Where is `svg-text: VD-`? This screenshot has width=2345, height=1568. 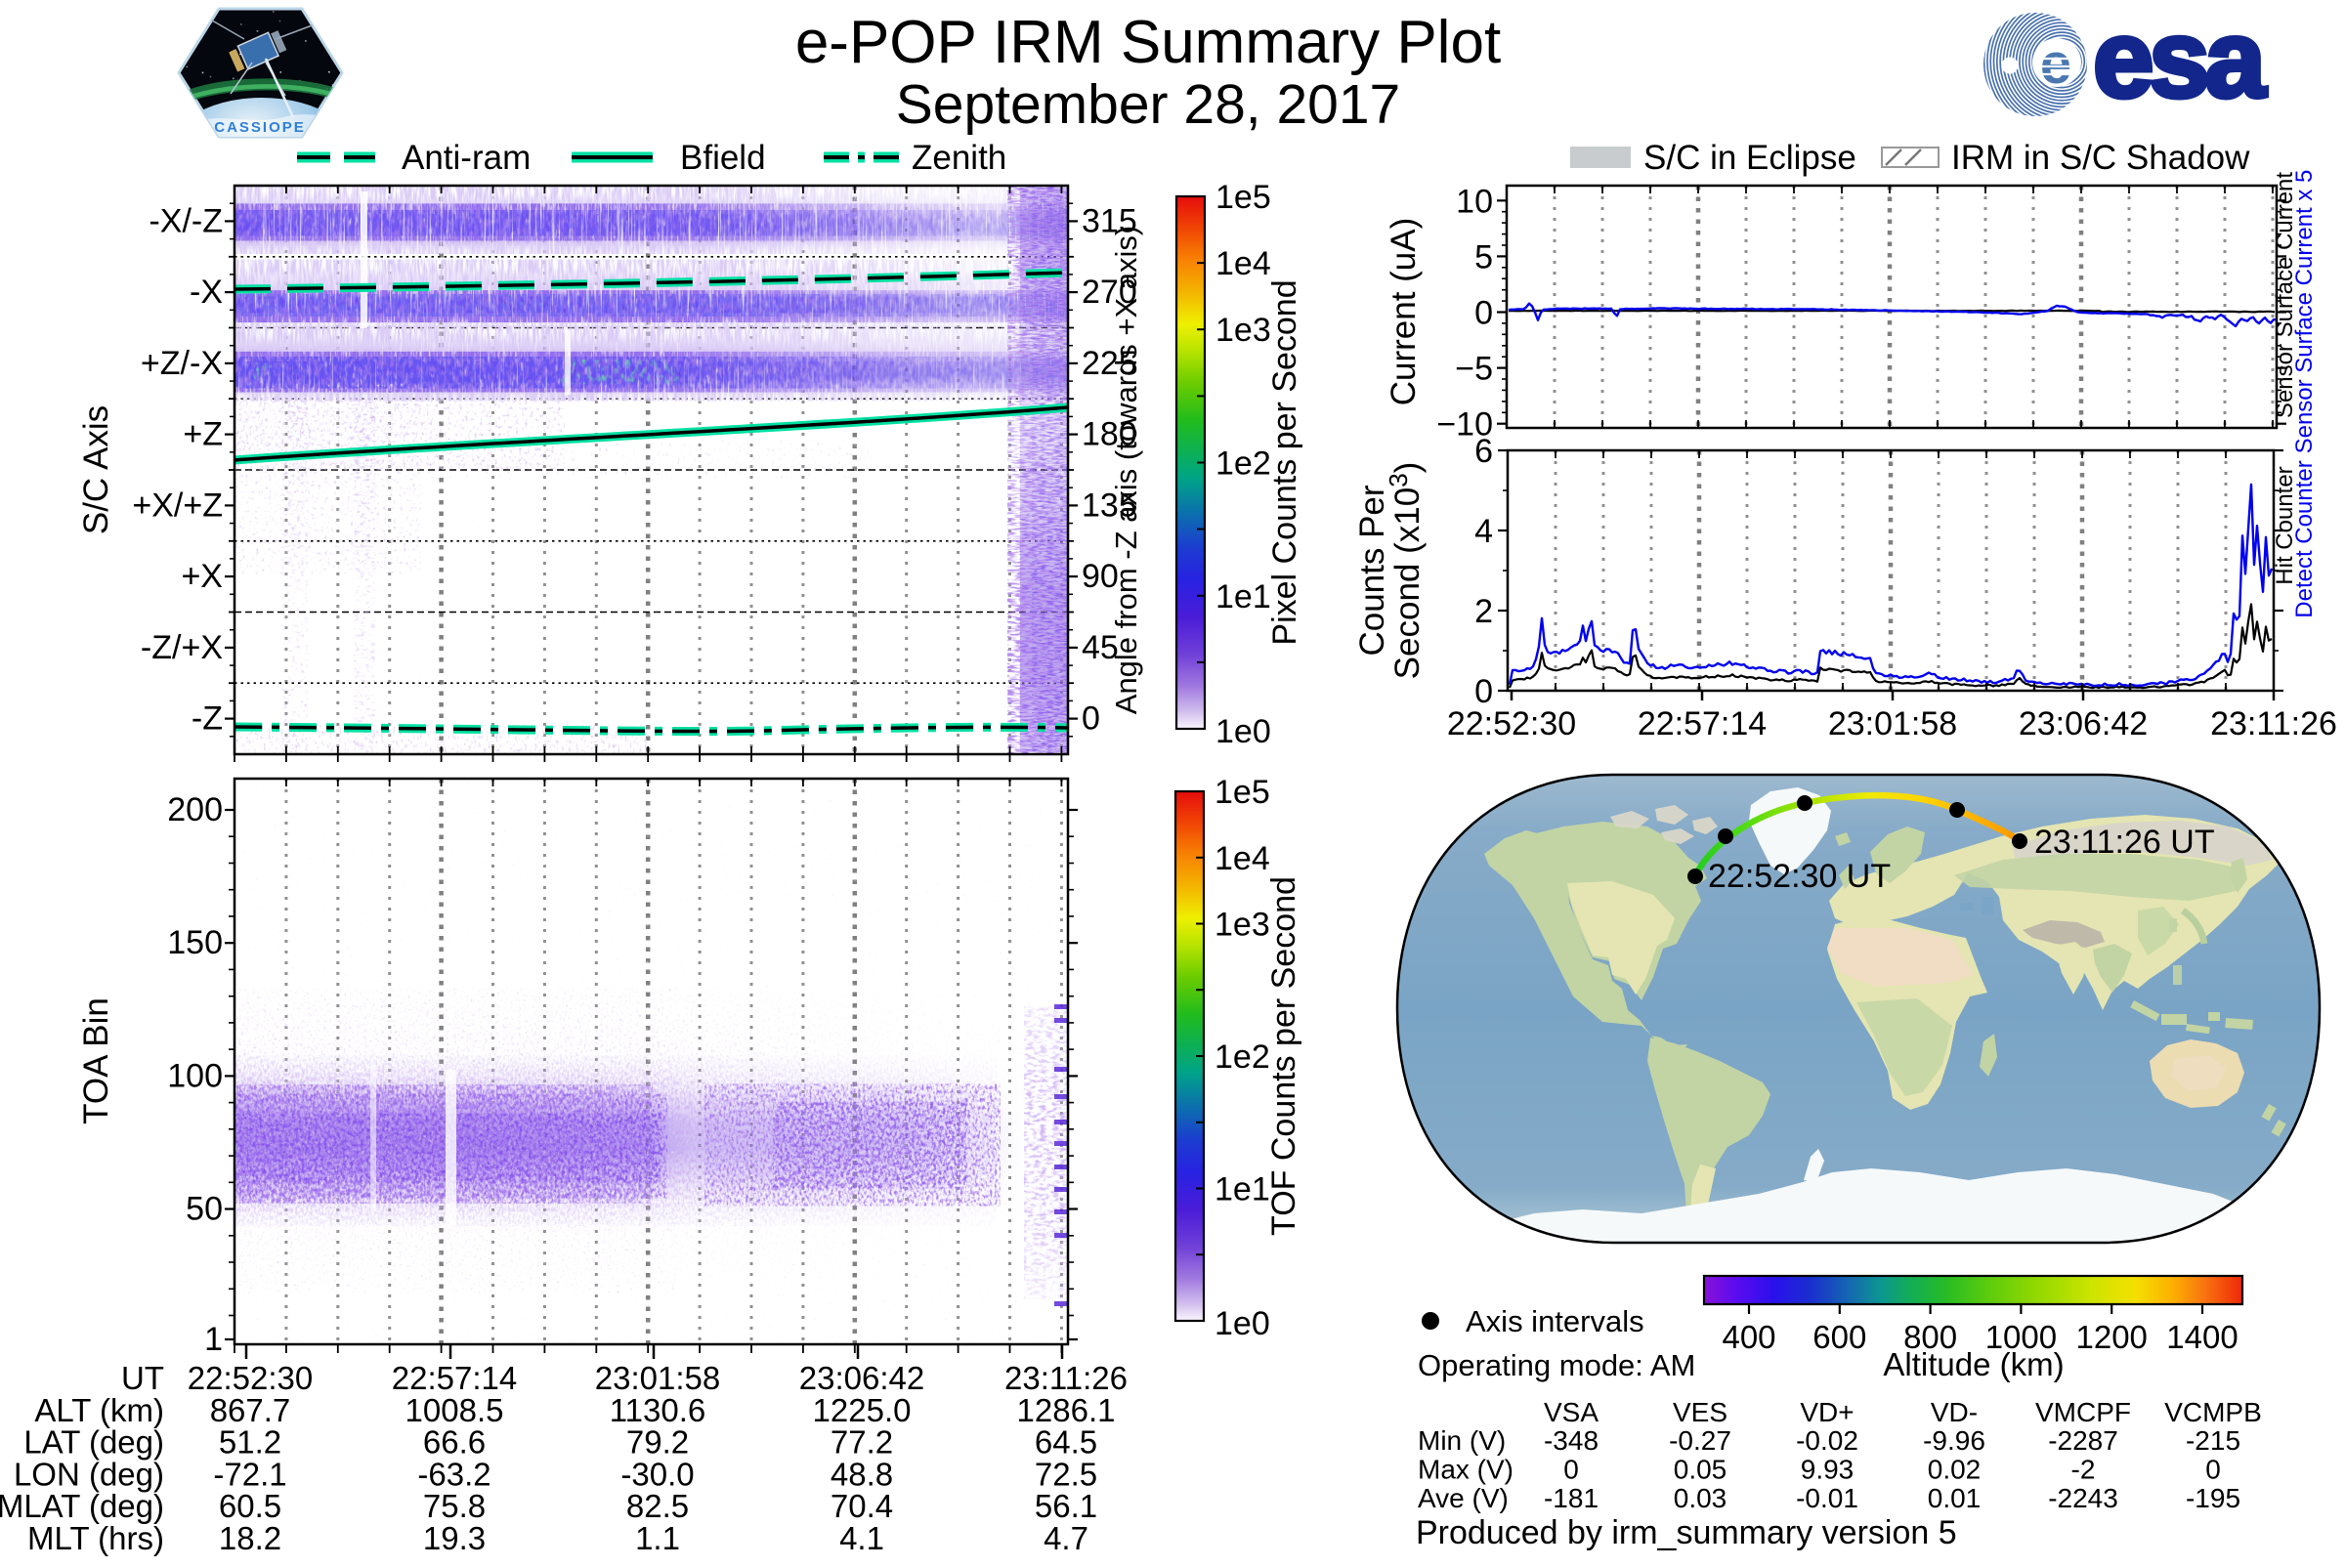 svg-text: VD- is located at coordinates (1954, 1412).